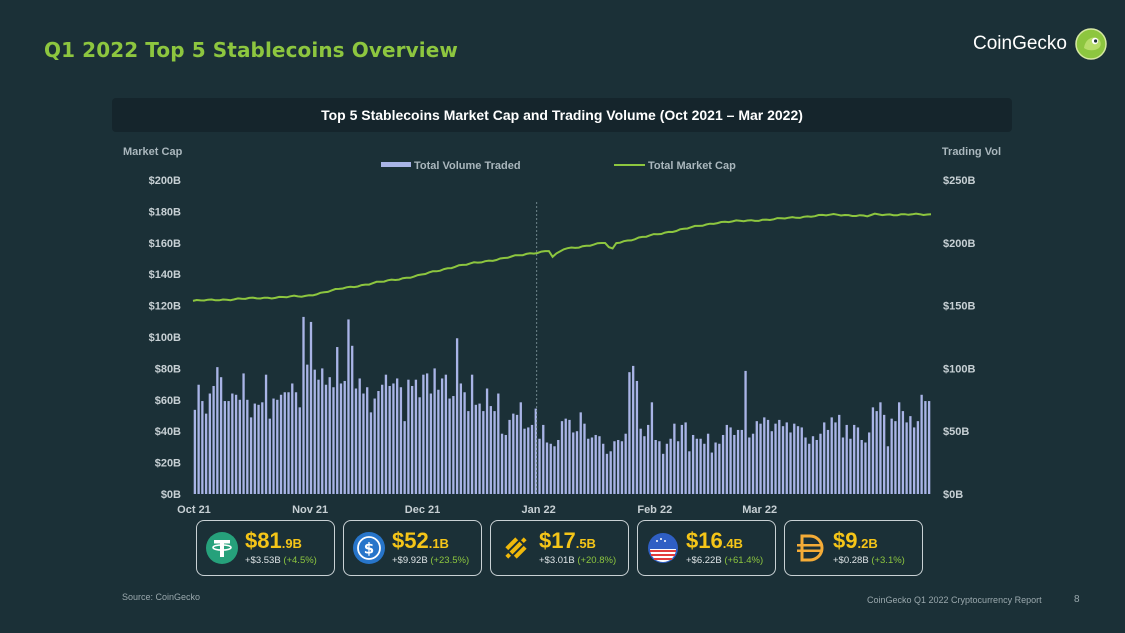 Image resolution: width=1125 pixels, height=633 pixels. I want to click on right-axis-title: Trading Vol, so click(971, 152).